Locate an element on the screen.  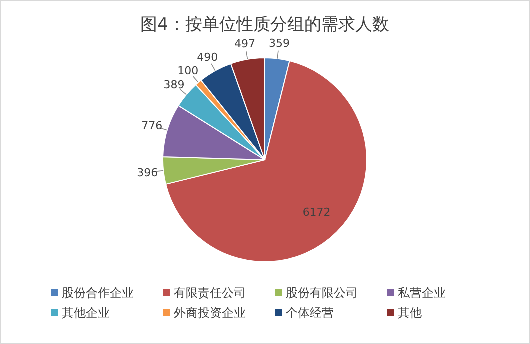
data-label: 359 is located at coordinates (279, 43).